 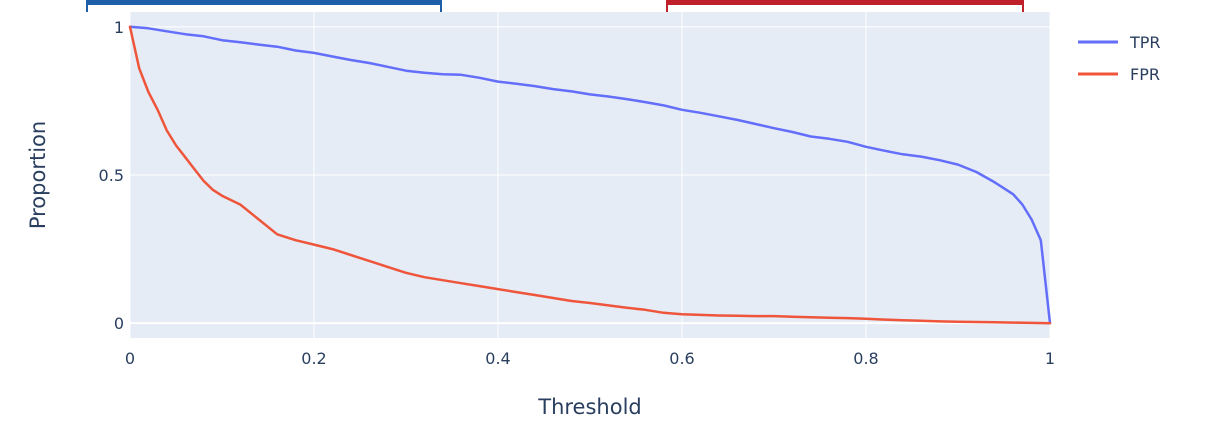 I want to click on legend-item-tpr: TPR, so click(x=1119, y=42).